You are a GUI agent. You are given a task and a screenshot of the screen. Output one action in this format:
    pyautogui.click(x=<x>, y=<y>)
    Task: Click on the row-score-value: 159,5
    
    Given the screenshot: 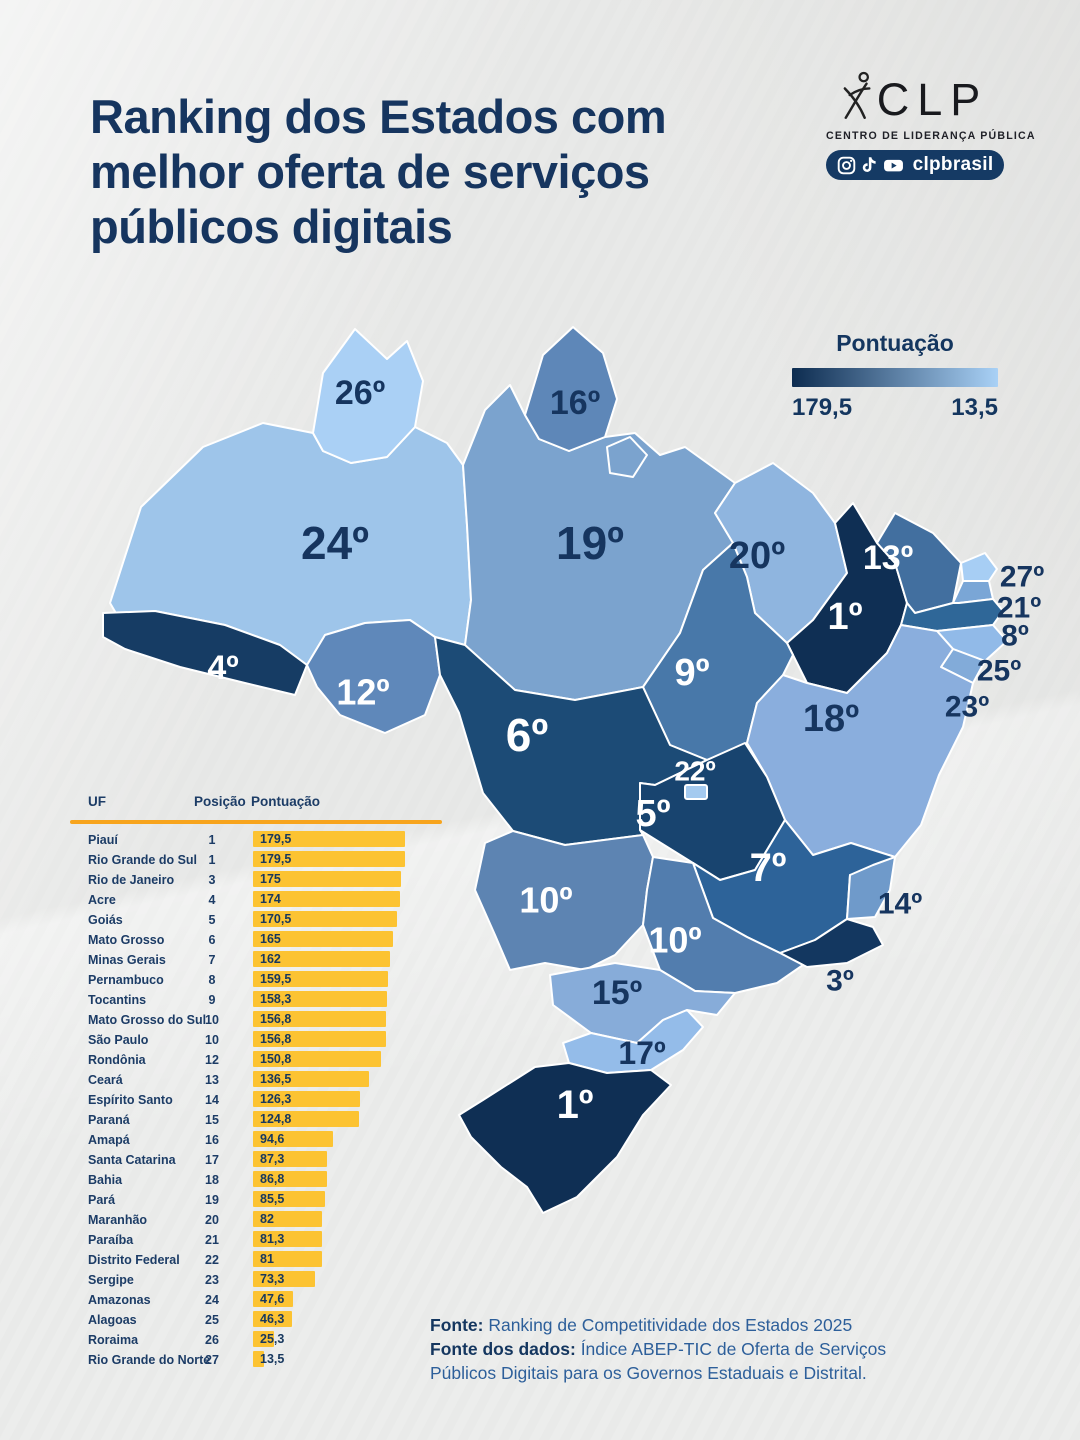 What is the action you would take?
    pyautogui.click(x=276, y=979)
    